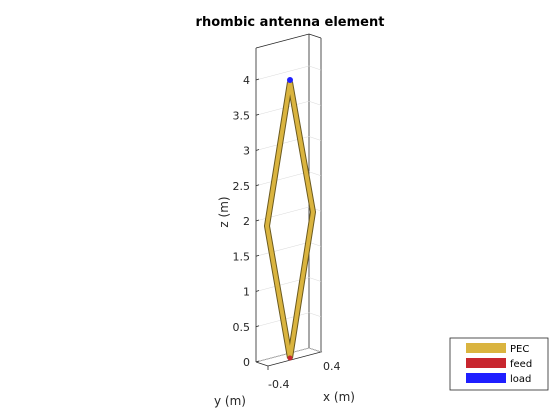 This screenshot has width=560, height=420. What do you see at coordinates (332, 366) in the screenshot?
I see `x-axis-tick: 0.4` at bounding box center [332, 366].